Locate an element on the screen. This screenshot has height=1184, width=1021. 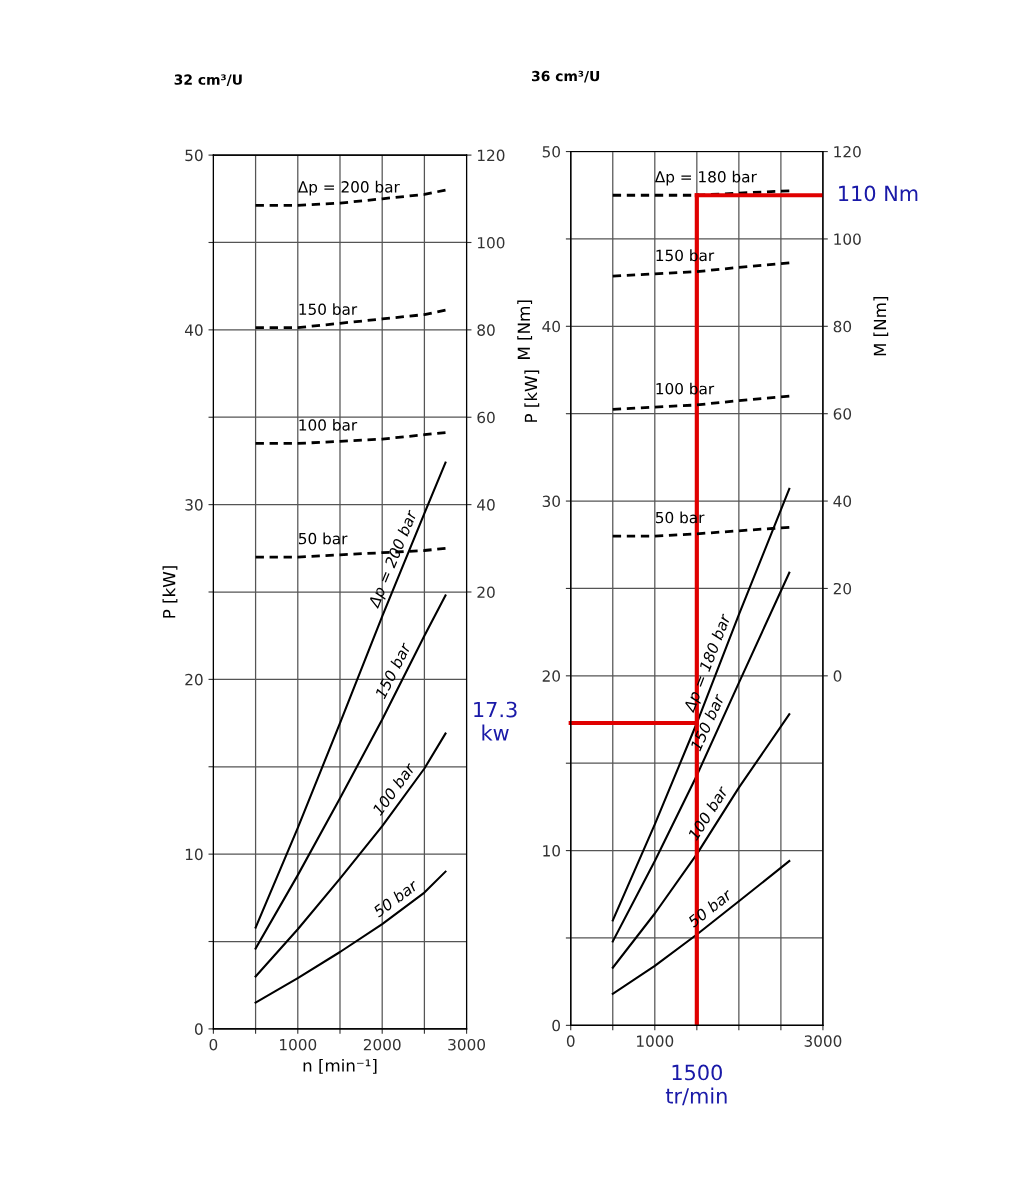
text: 150 bar is located at coordinates (393, 670).